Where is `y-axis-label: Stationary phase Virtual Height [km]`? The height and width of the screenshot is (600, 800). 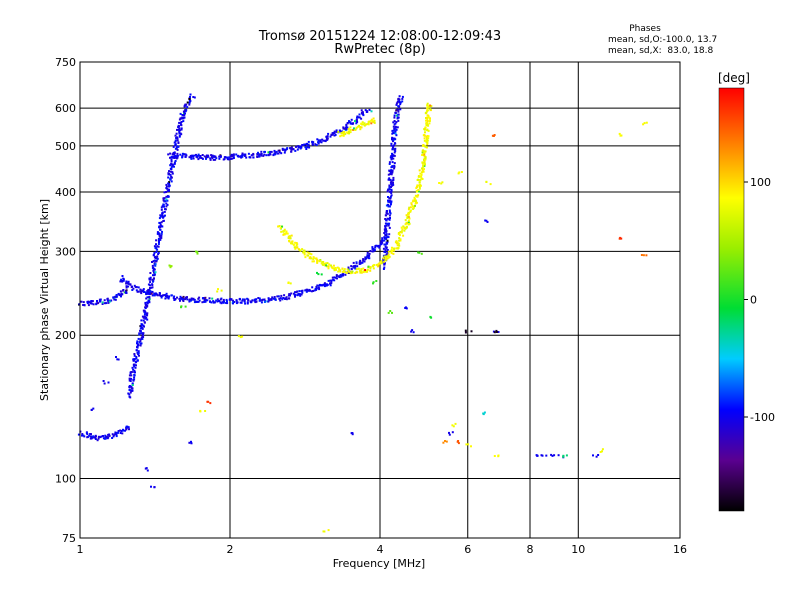
y-axis-label: Stationary phase Virtual Height [km] is located at coordinates (44, 300).